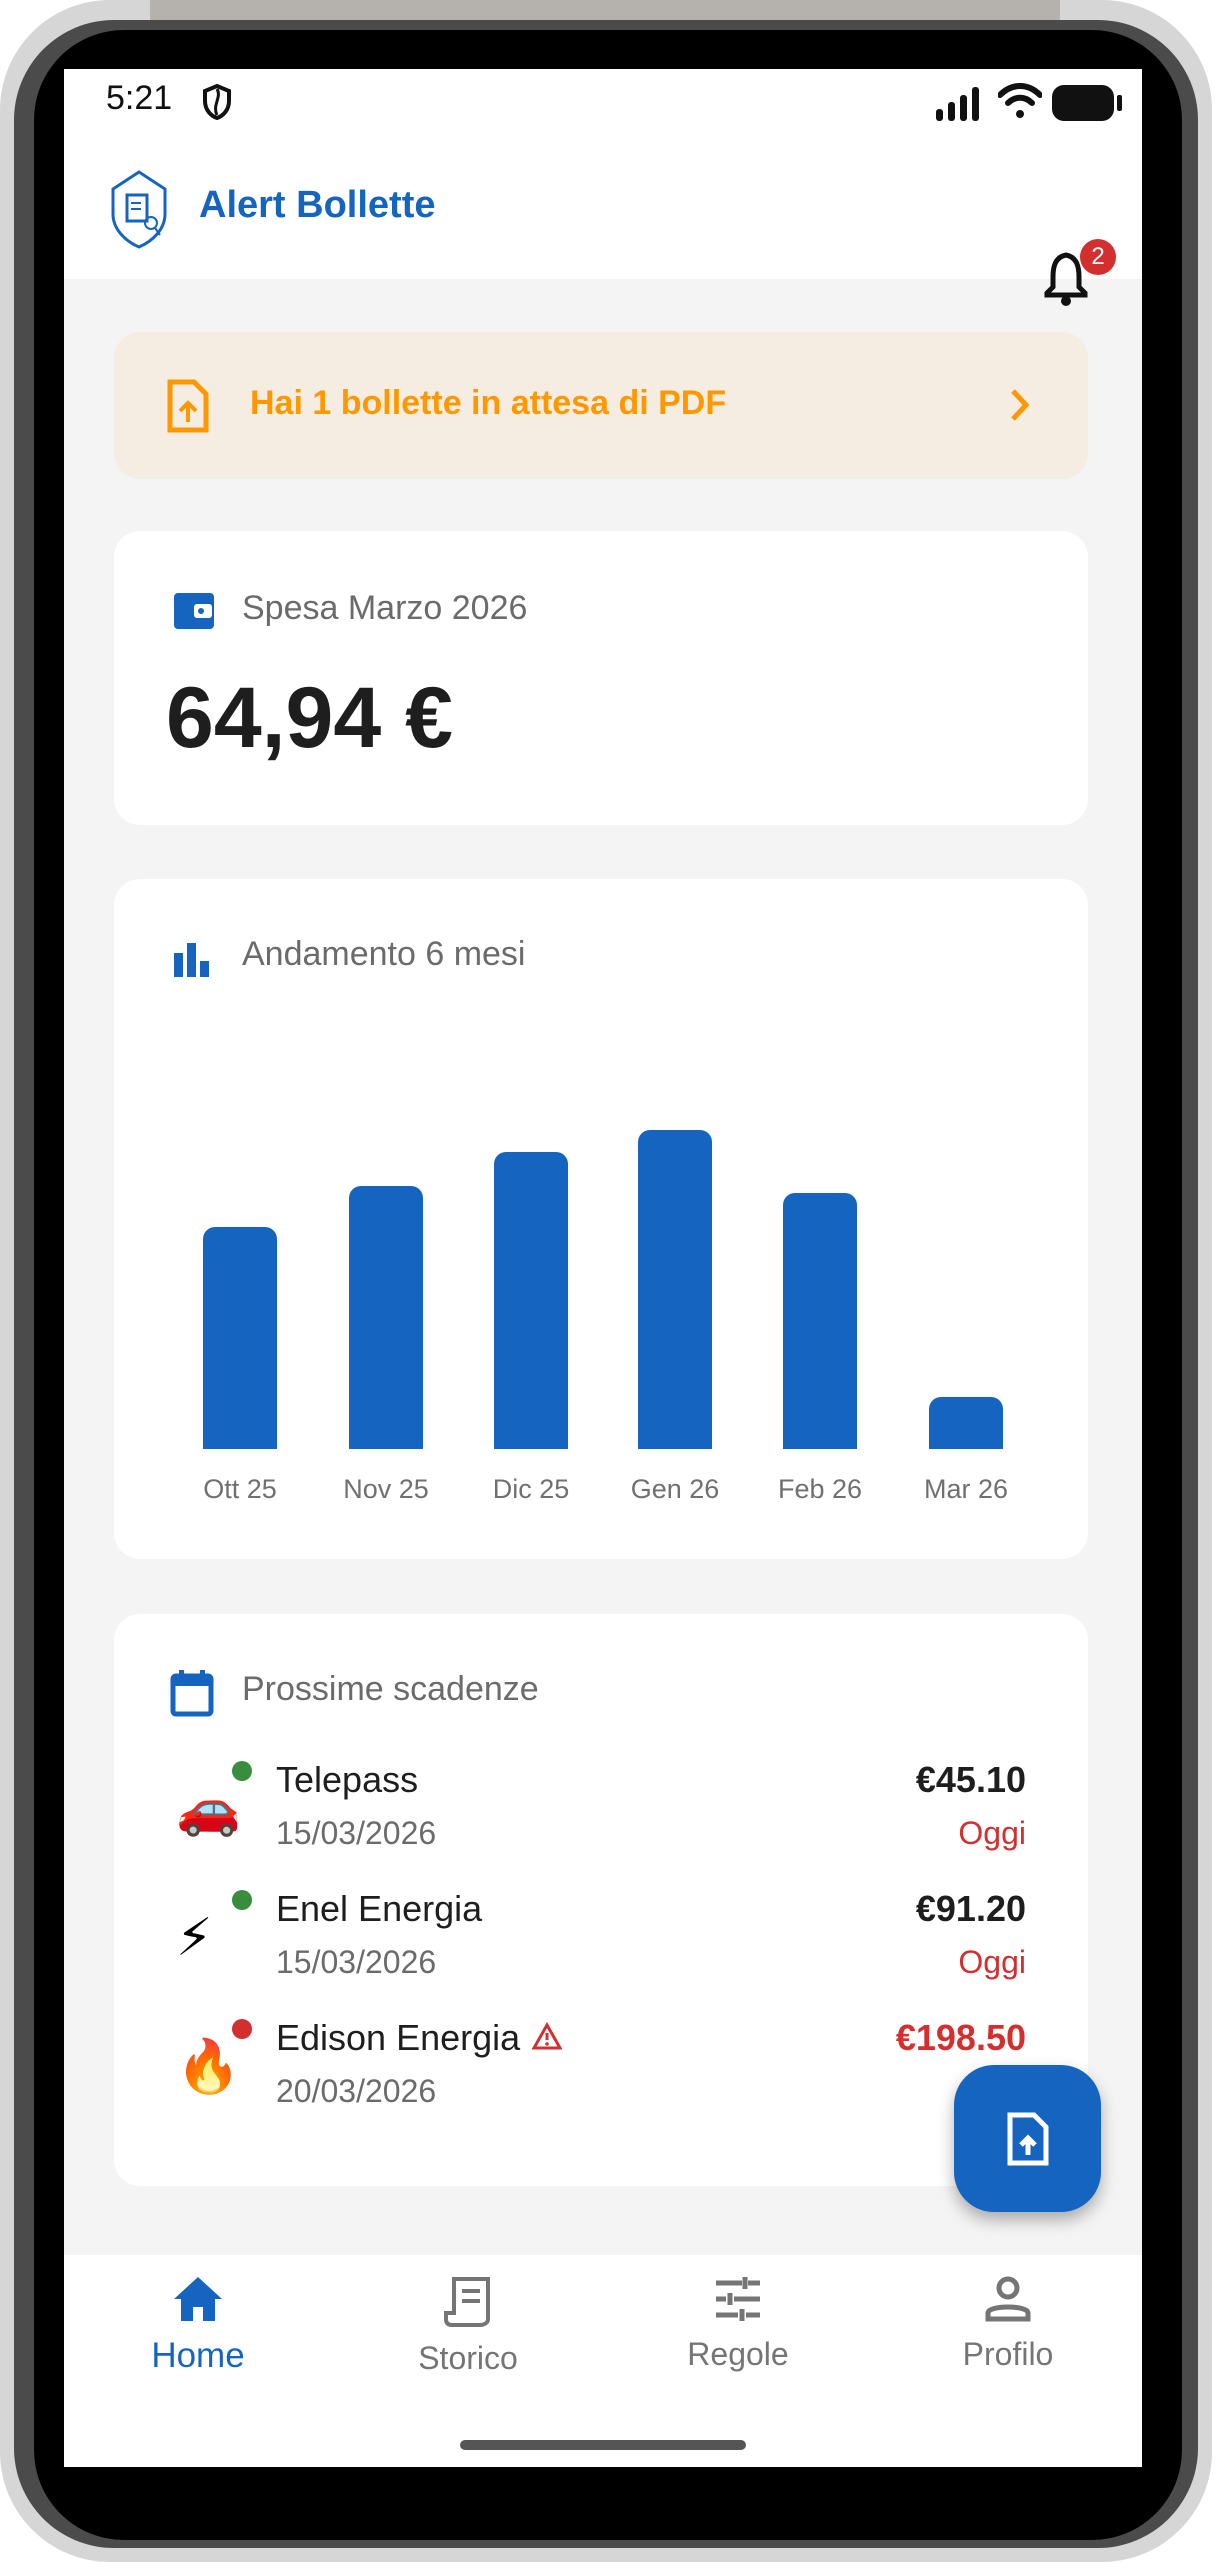 The image size is (1216, 2562). Describe the element at coordinates (468, 2358) in the screenshot. I see `nav-storico-label: Storico` at that location.